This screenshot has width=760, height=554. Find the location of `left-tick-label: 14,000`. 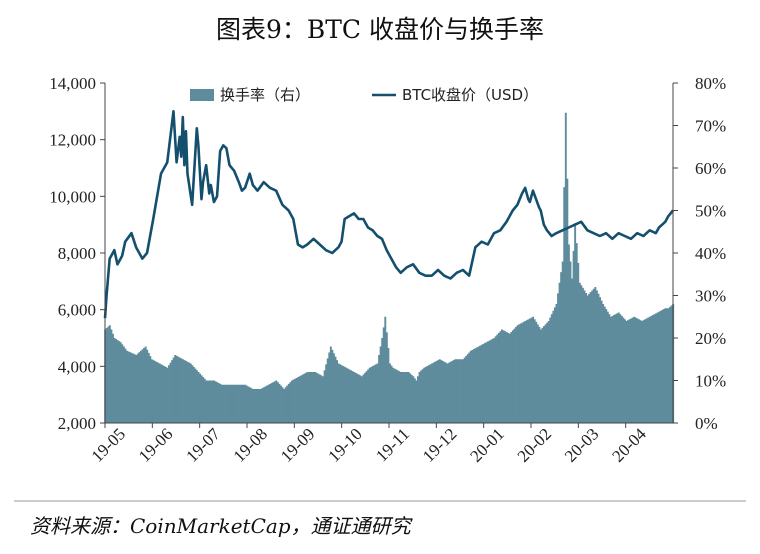

left-tick-label: 14,000 is located at coordinates (72, 83).